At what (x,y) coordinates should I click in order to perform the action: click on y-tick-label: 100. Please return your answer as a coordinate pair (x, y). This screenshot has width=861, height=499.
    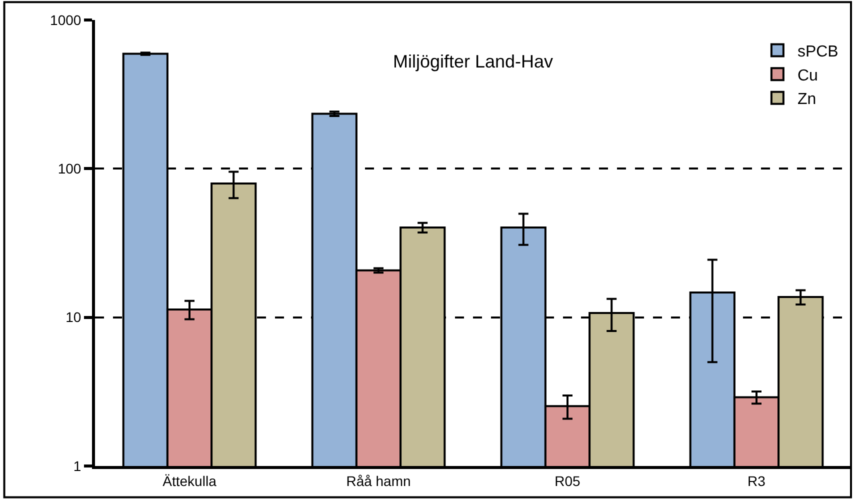
    Looking at the image, I should click on (70, 168).